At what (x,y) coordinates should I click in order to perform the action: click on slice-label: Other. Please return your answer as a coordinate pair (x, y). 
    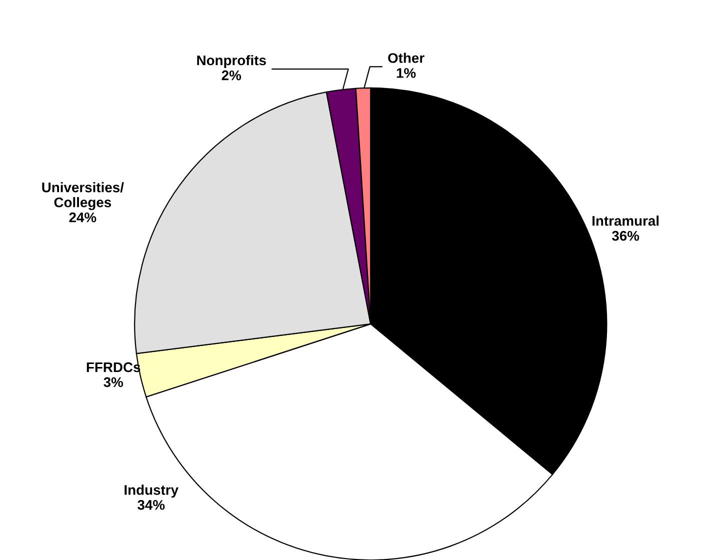
    Looking at the image, I should click on (406, 57).